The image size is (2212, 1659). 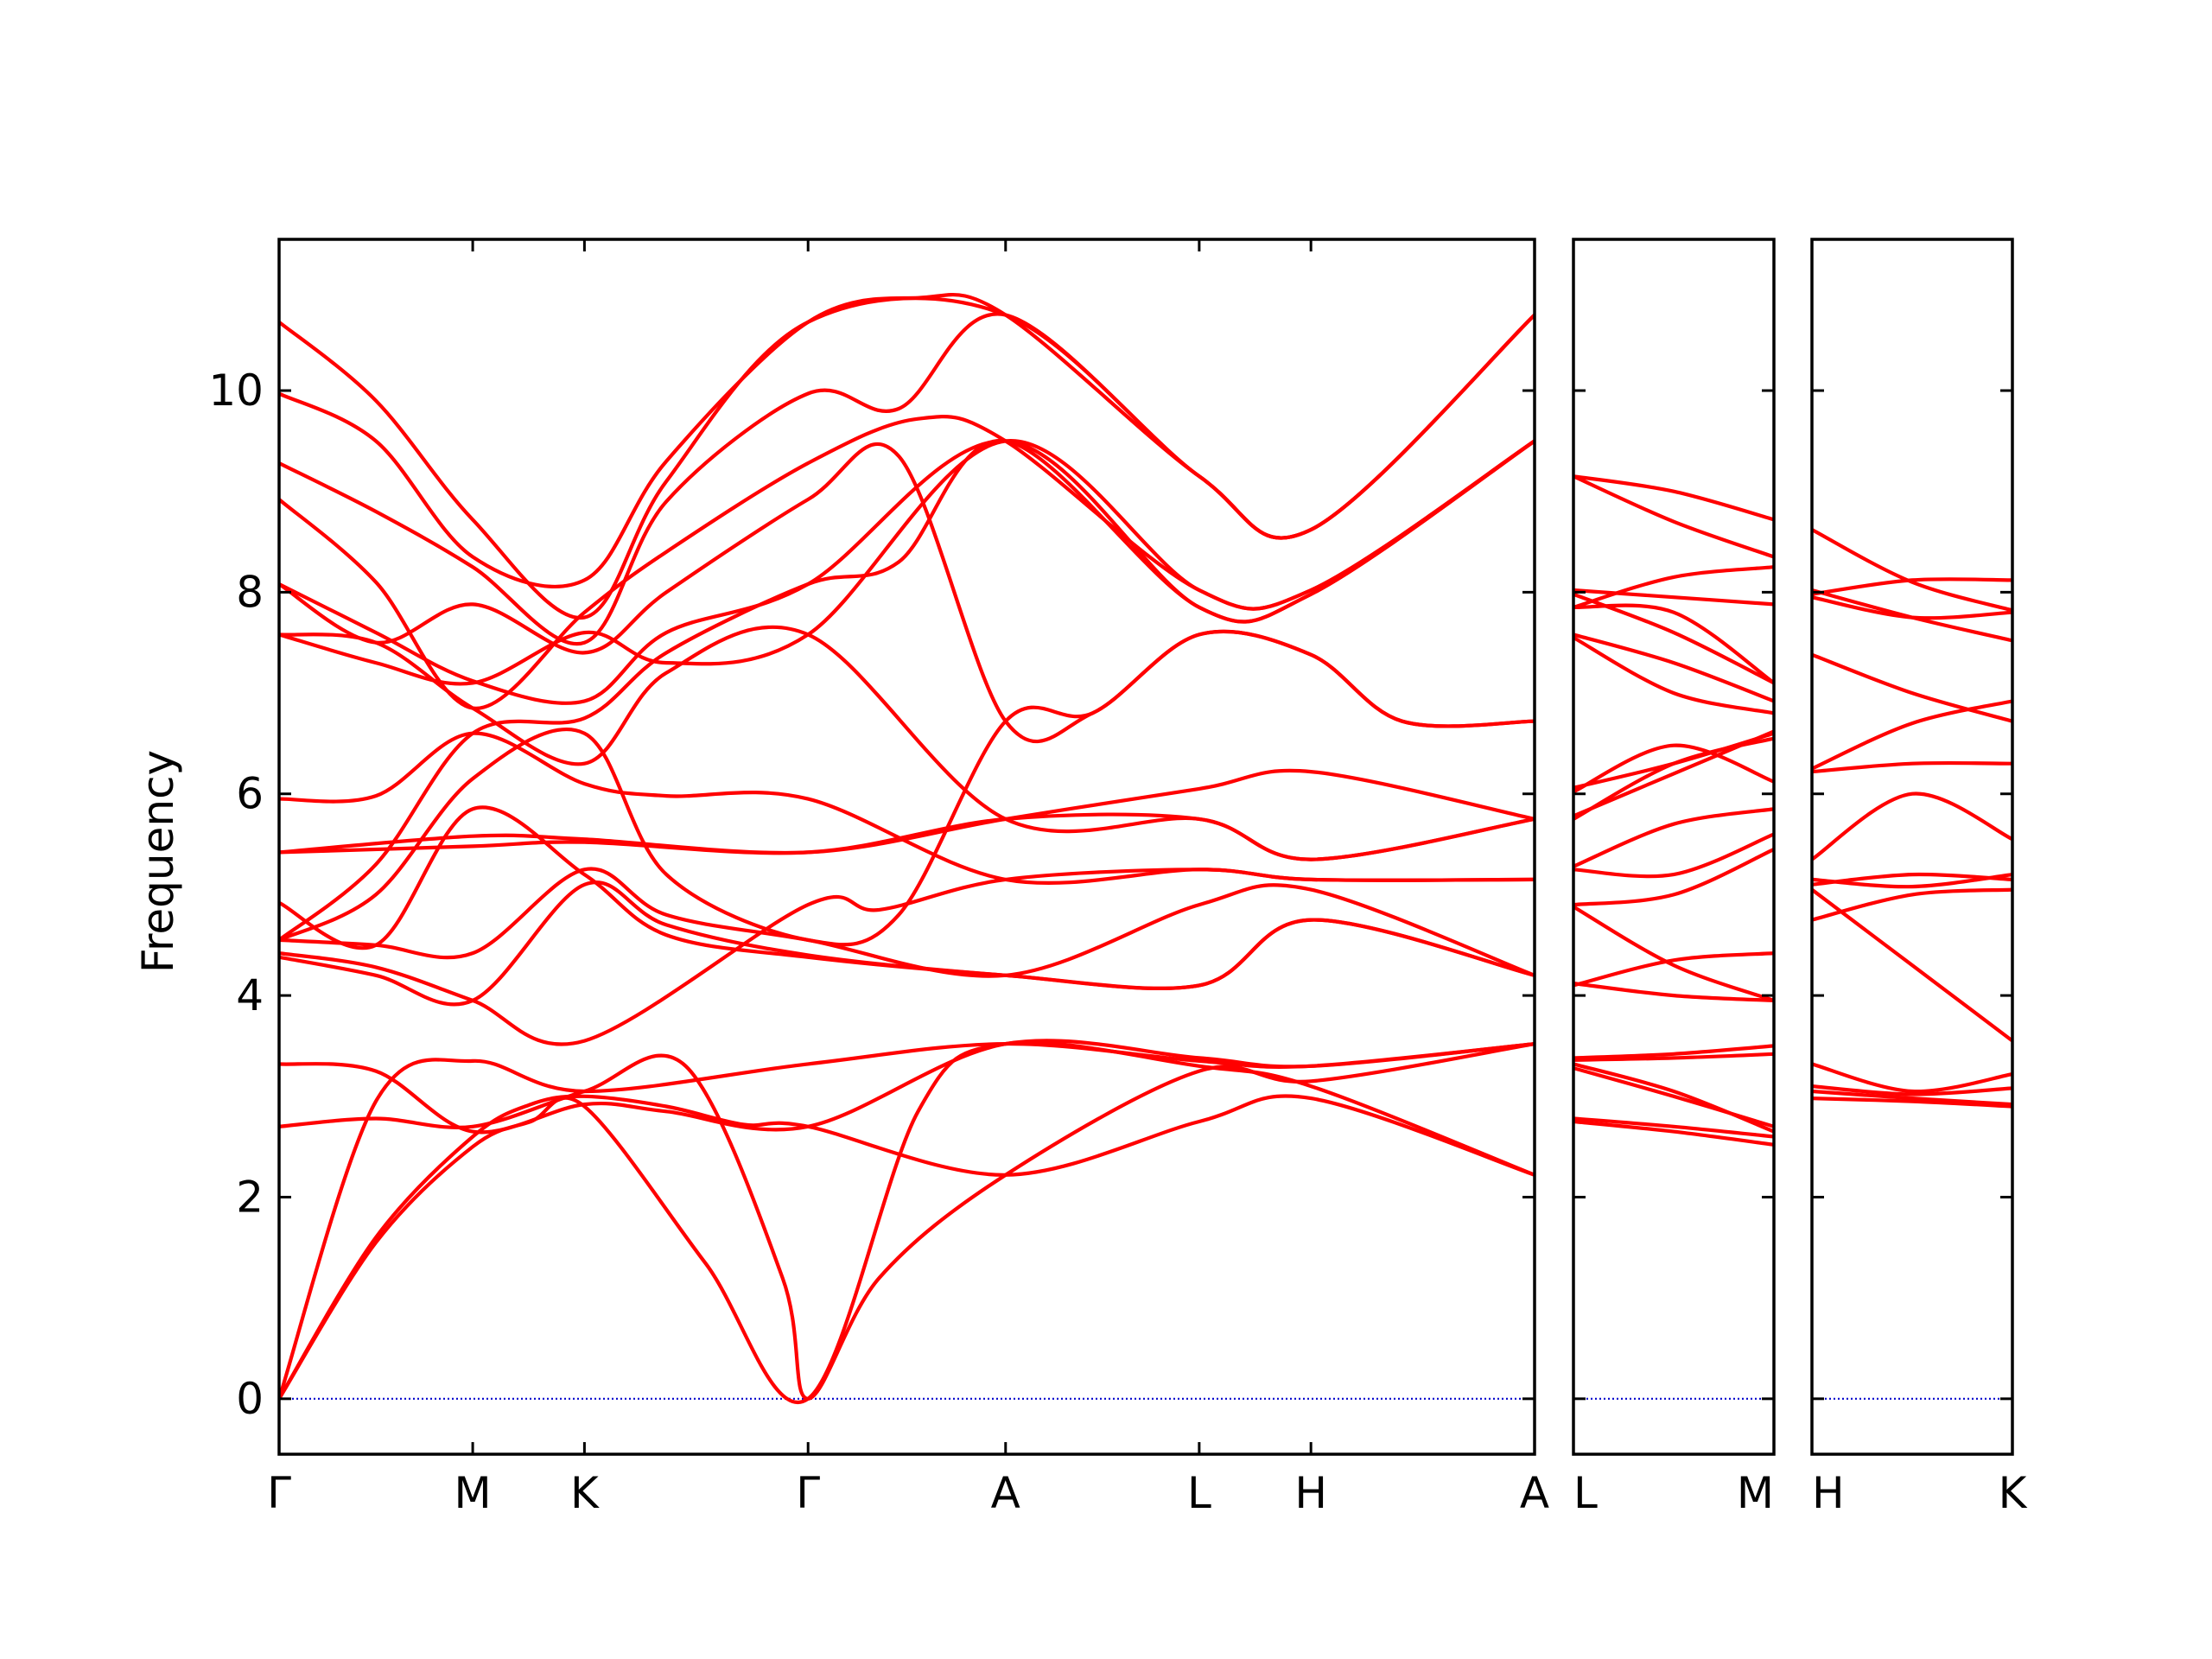 What do you see at coordinates (250, 592) in the screenshot?
I see `y-tick-label: 8` at bounding box center [250, 592].